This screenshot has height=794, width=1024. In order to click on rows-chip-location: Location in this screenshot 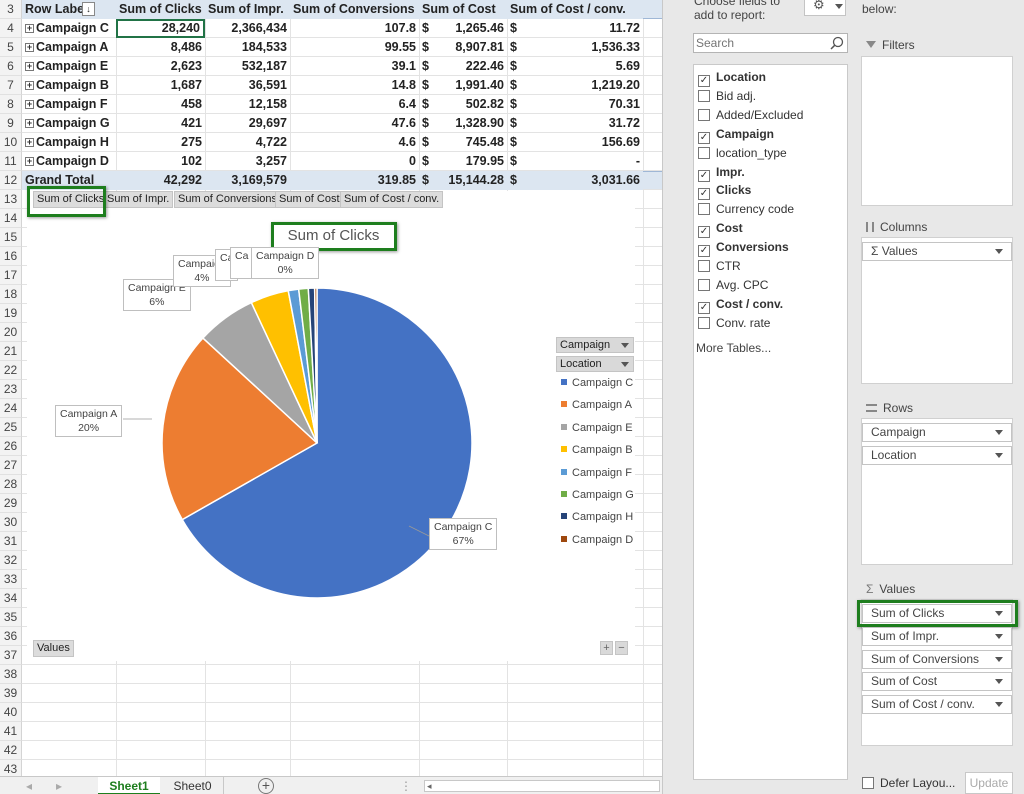, I will do `click(937, 455)`.